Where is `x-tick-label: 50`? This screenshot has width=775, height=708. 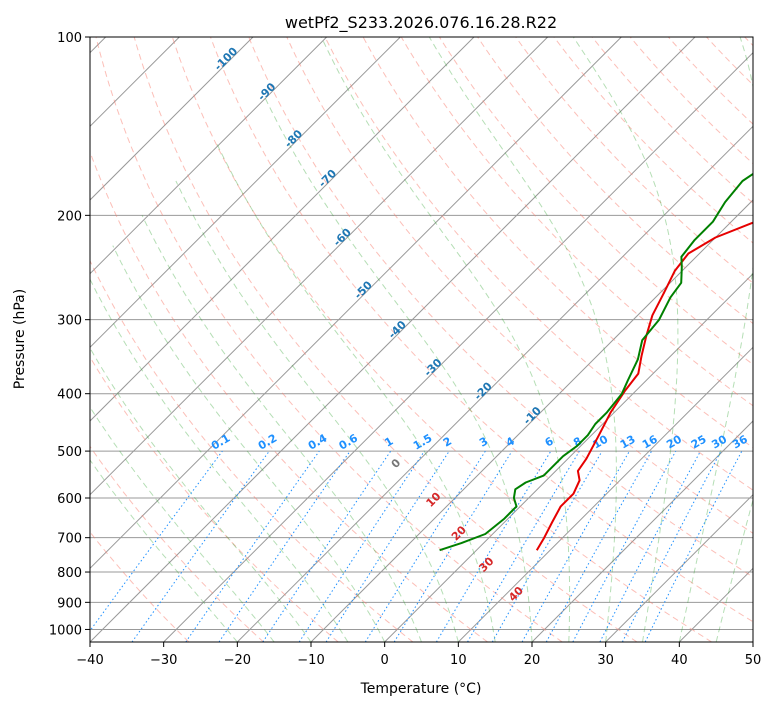 x-tick-label: 50 is located at coordinates (753, 660).